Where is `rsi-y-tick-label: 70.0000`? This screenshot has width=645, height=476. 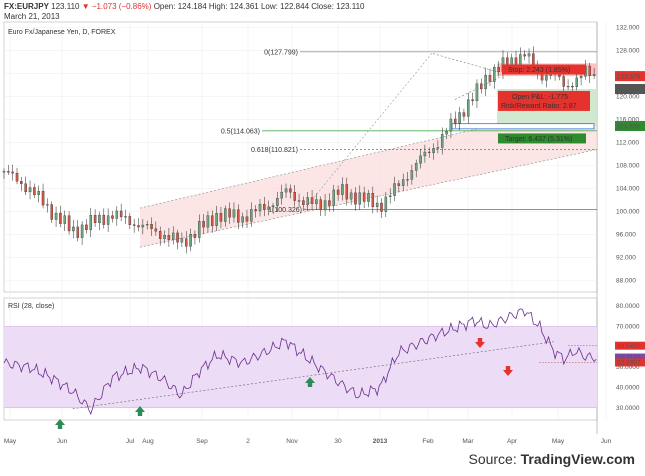
rsi-y-tick-label: 70.0000 is located at coordinates (628, 326).